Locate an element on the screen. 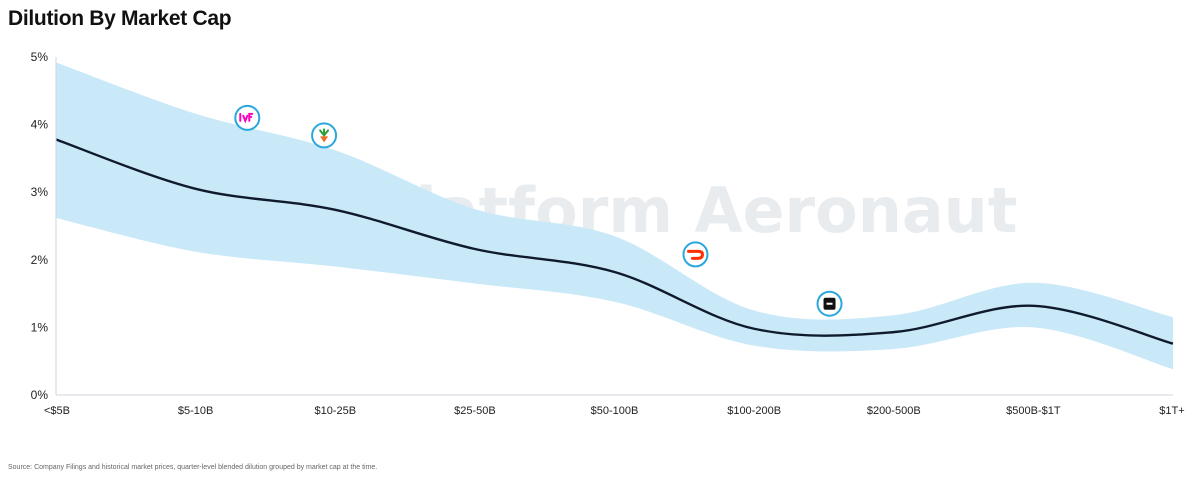  x-tick-label: <$5B is located at coordinates (57, 411).